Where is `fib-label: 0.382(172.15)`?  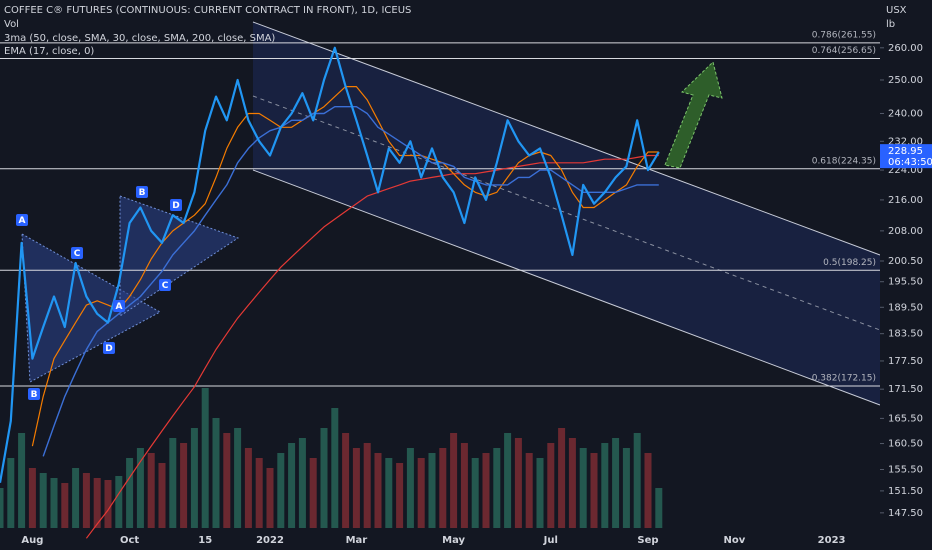
fib-label: 0.382(172.15) is located at coordinates (844, 379).